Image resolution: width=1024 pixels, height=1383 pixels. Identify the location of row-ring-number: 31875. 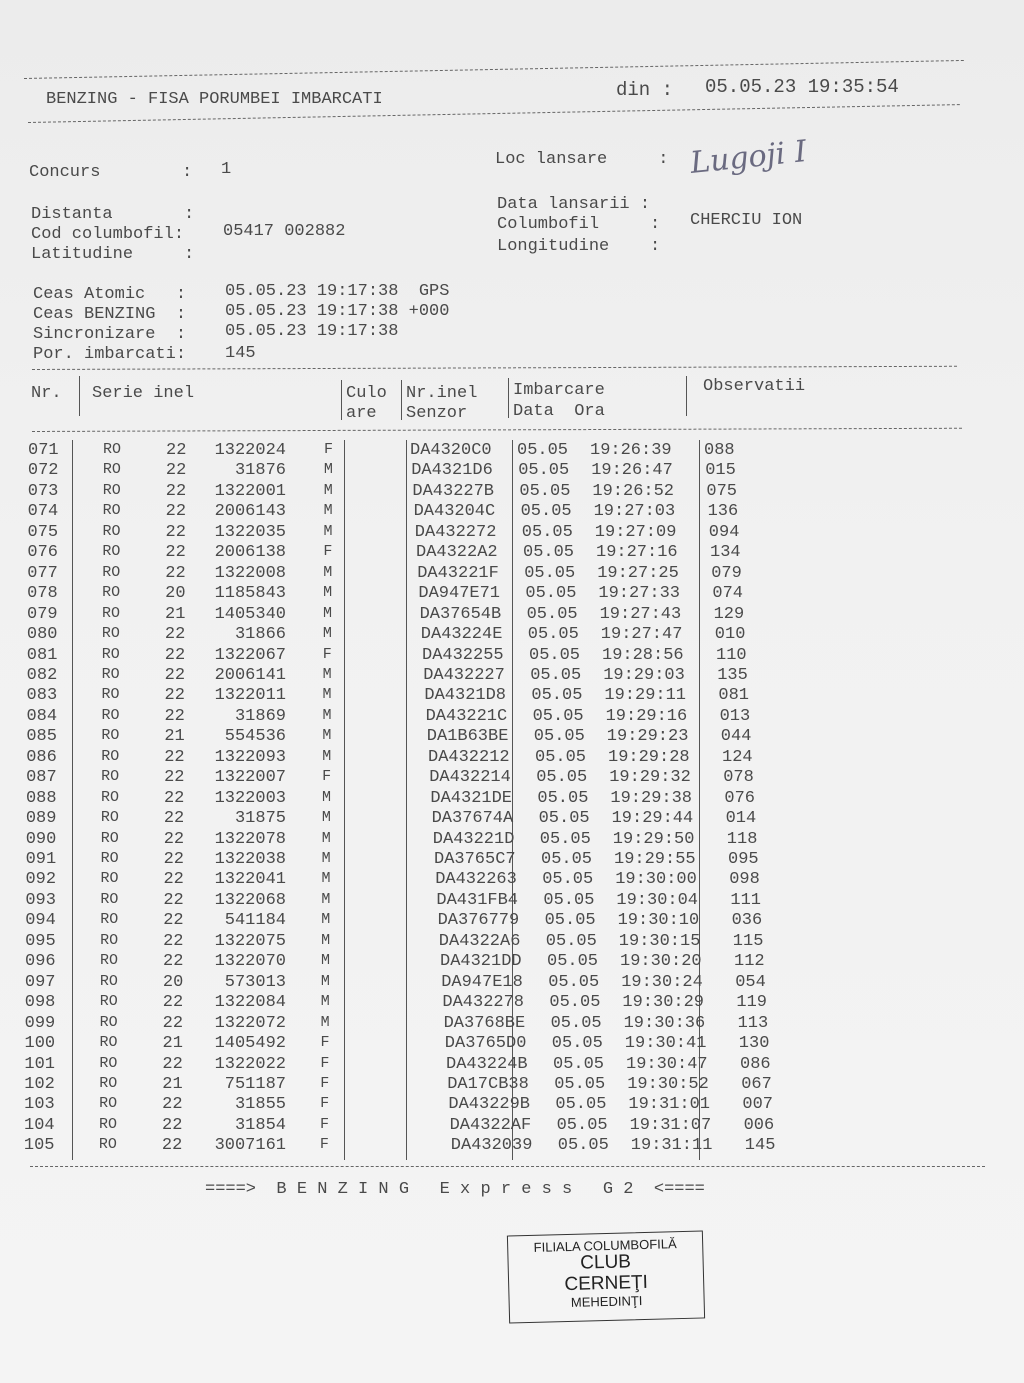
(260, 819).